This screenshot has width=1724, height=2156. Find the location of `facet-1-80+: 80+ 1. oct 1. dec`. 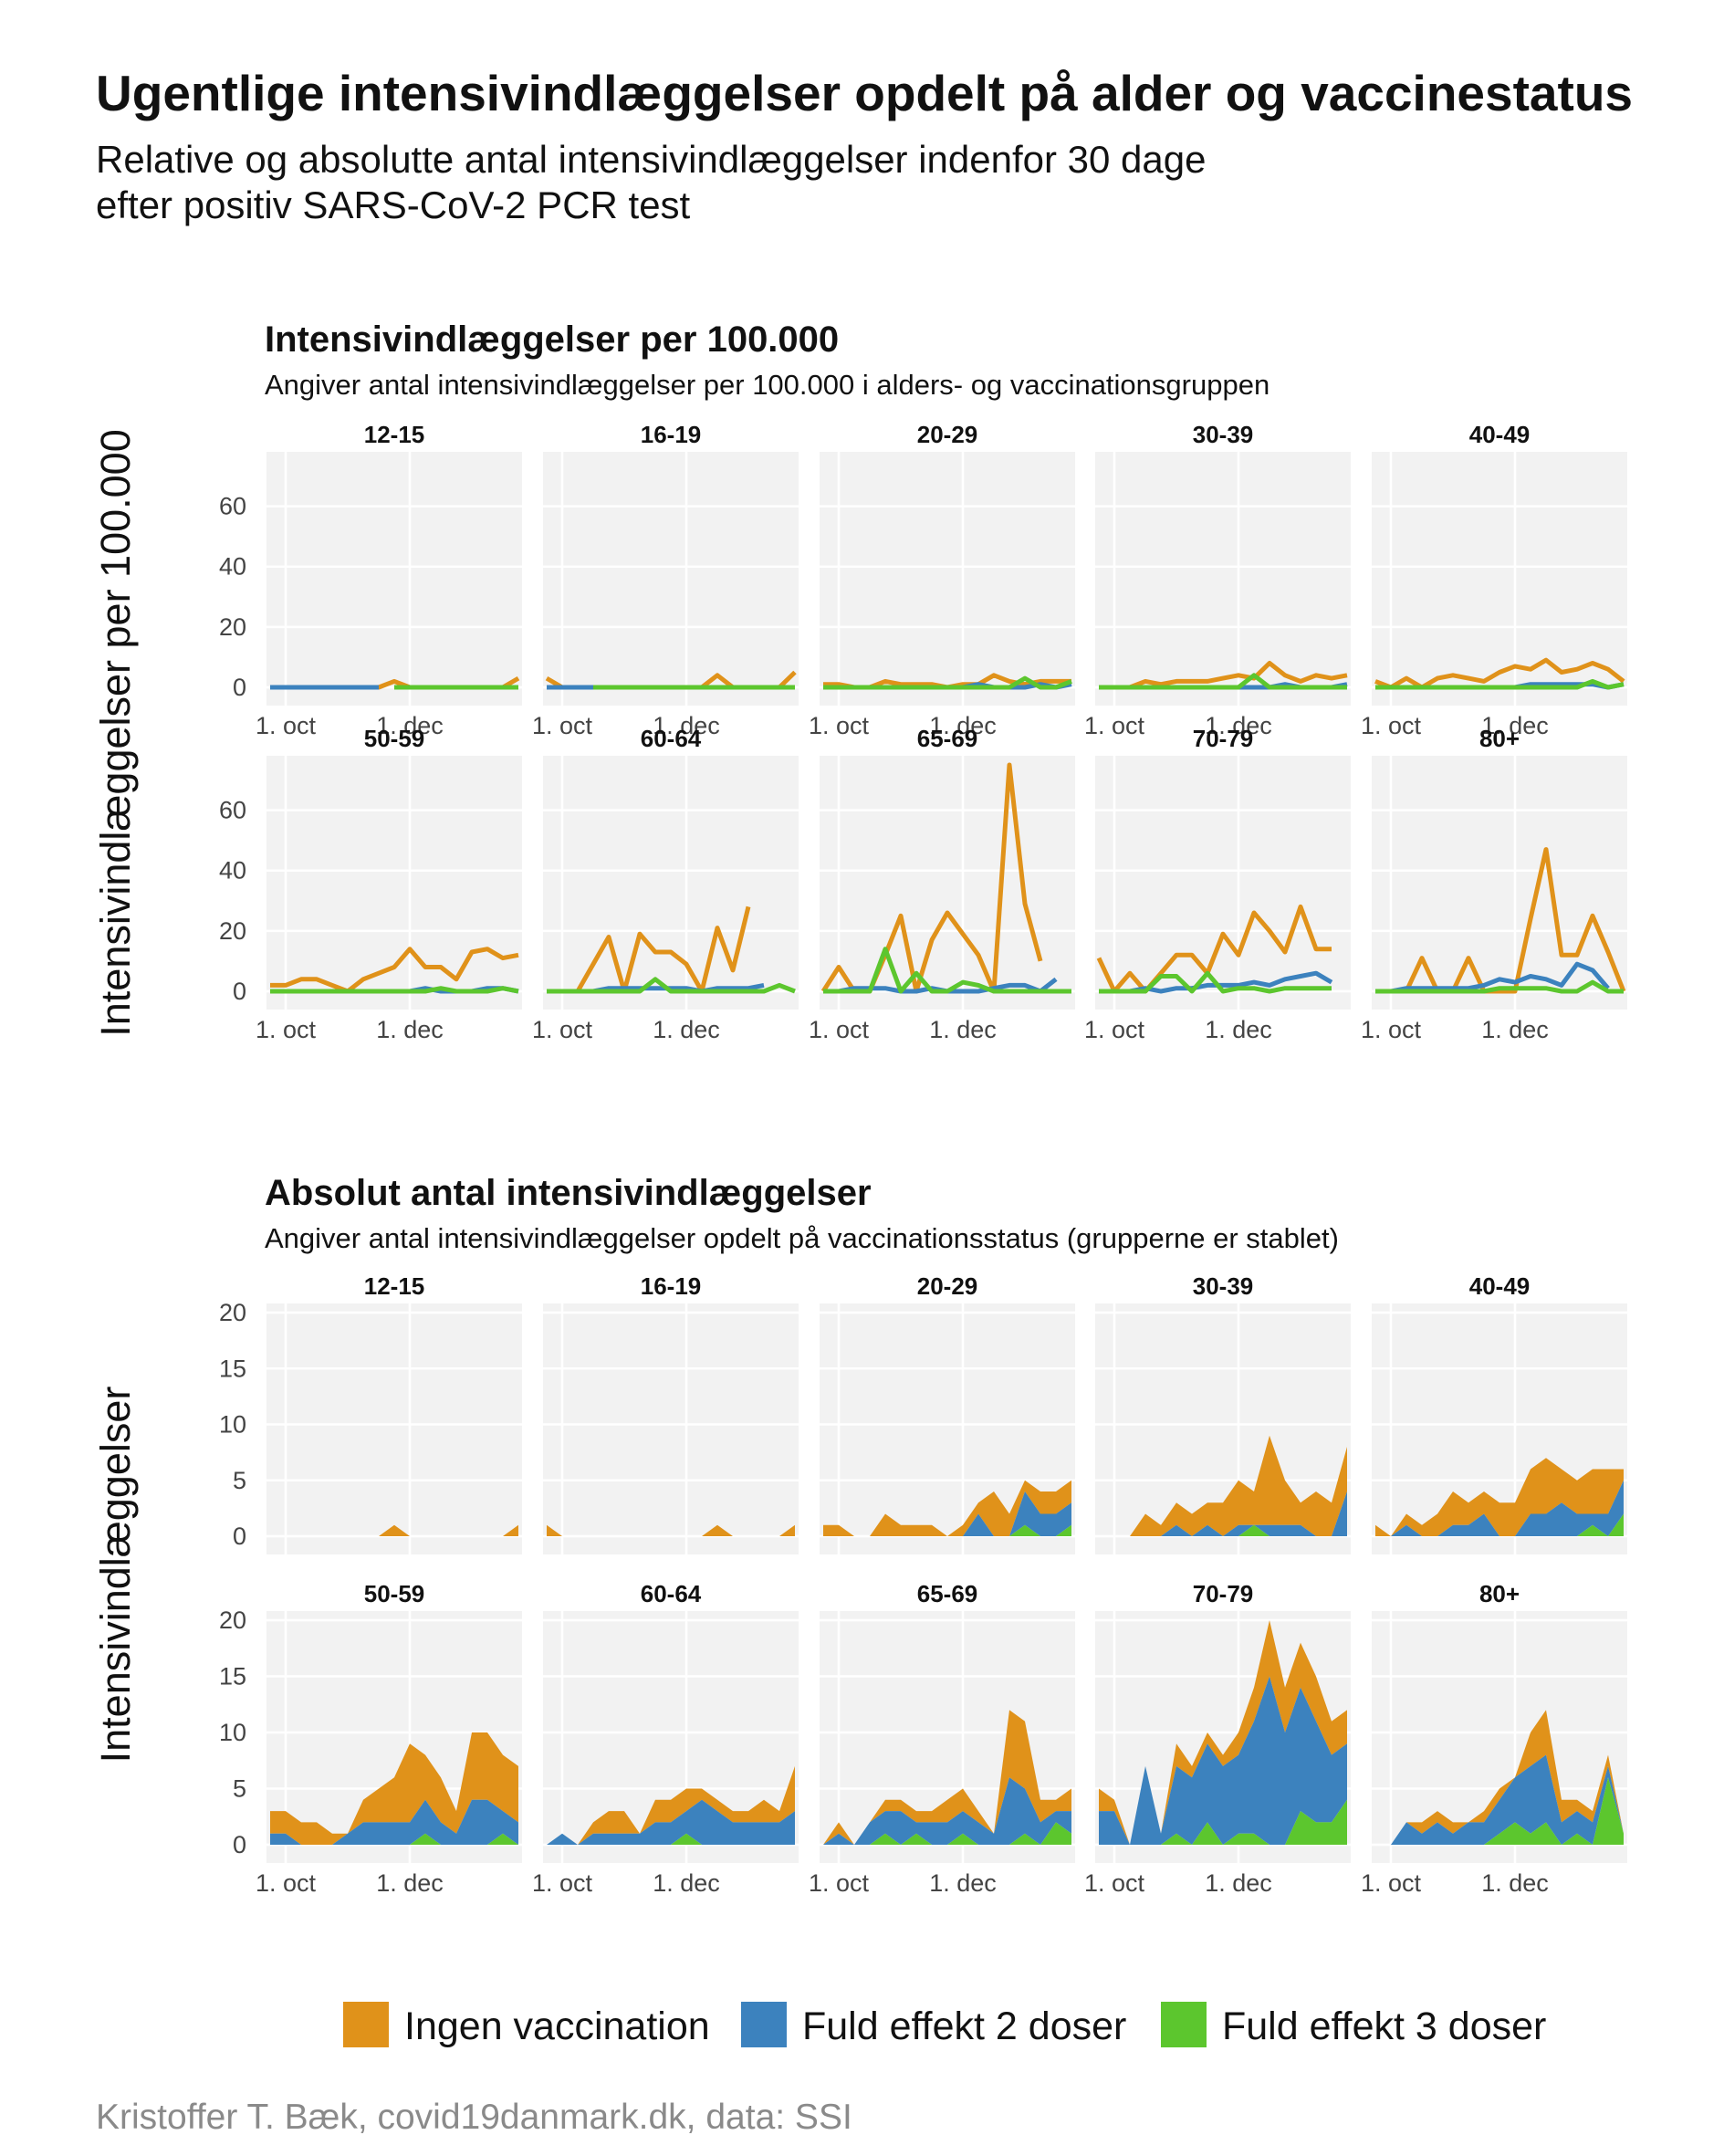

facet-1-80+: 80+ 1. oct 1. dec is located at coordinates (1494, 1739).